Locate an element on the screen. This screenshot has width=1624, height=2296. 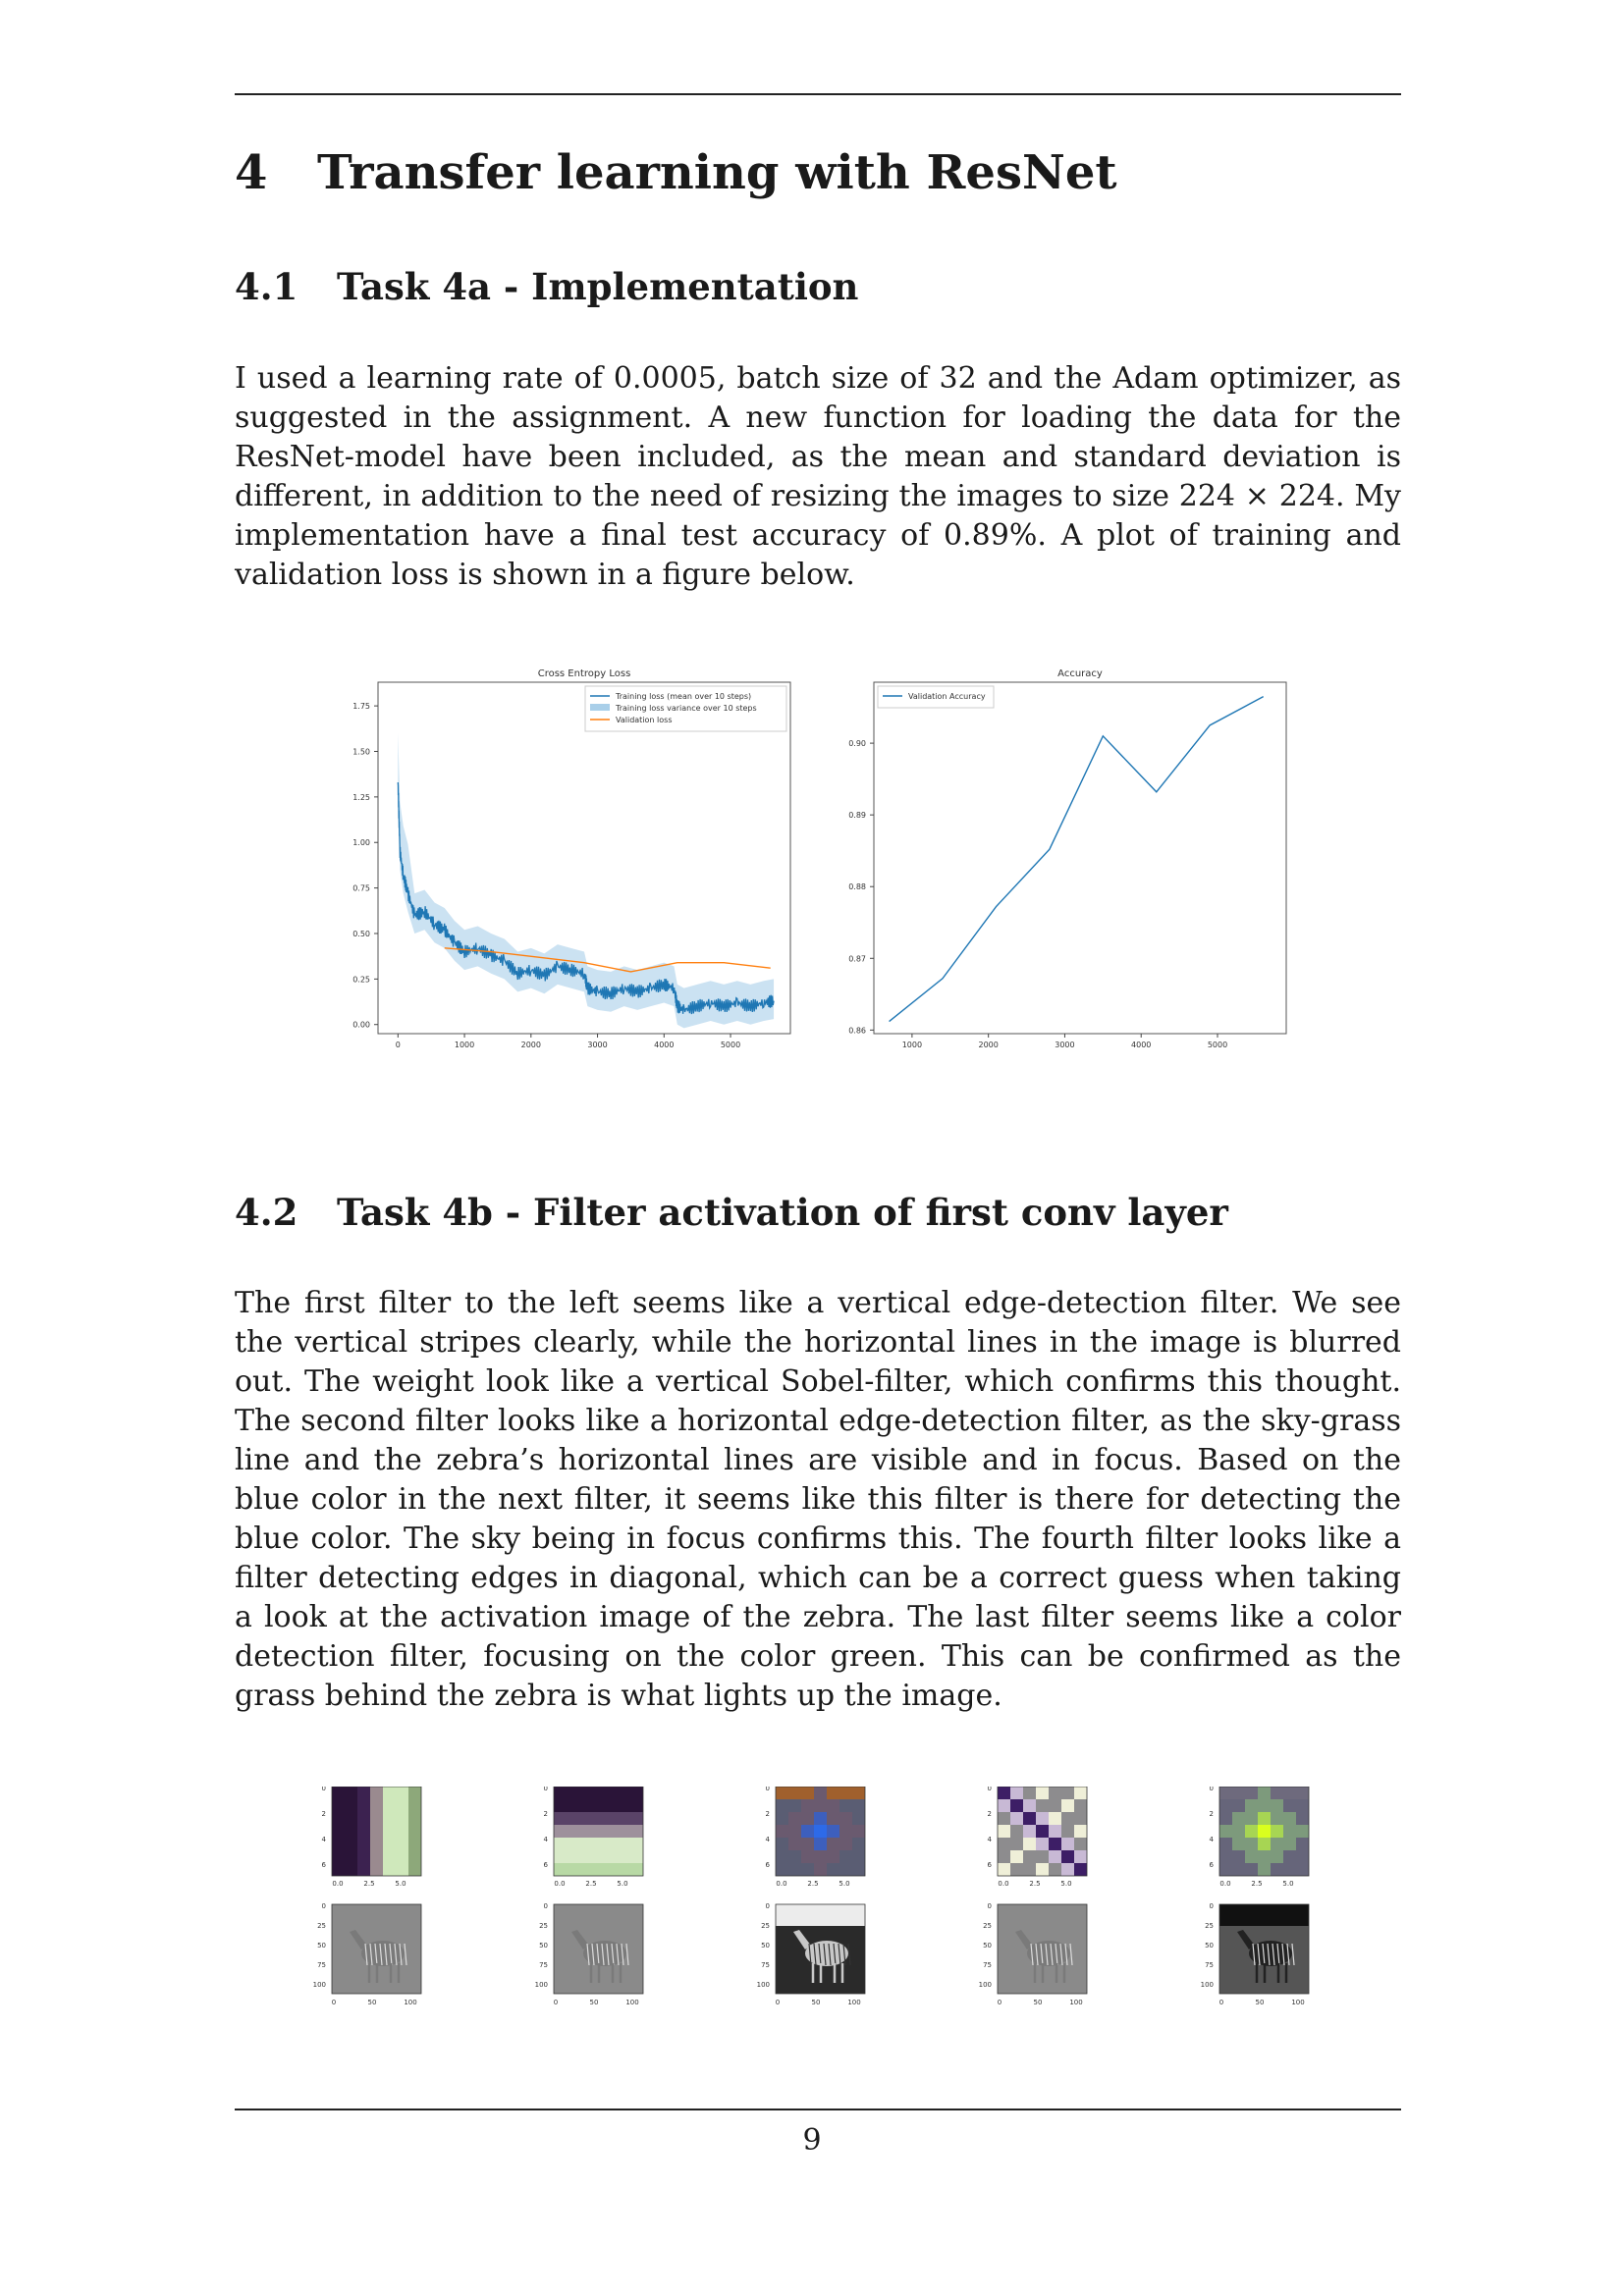
chart-title: Accuracy is located at coordinates (1080, 673).